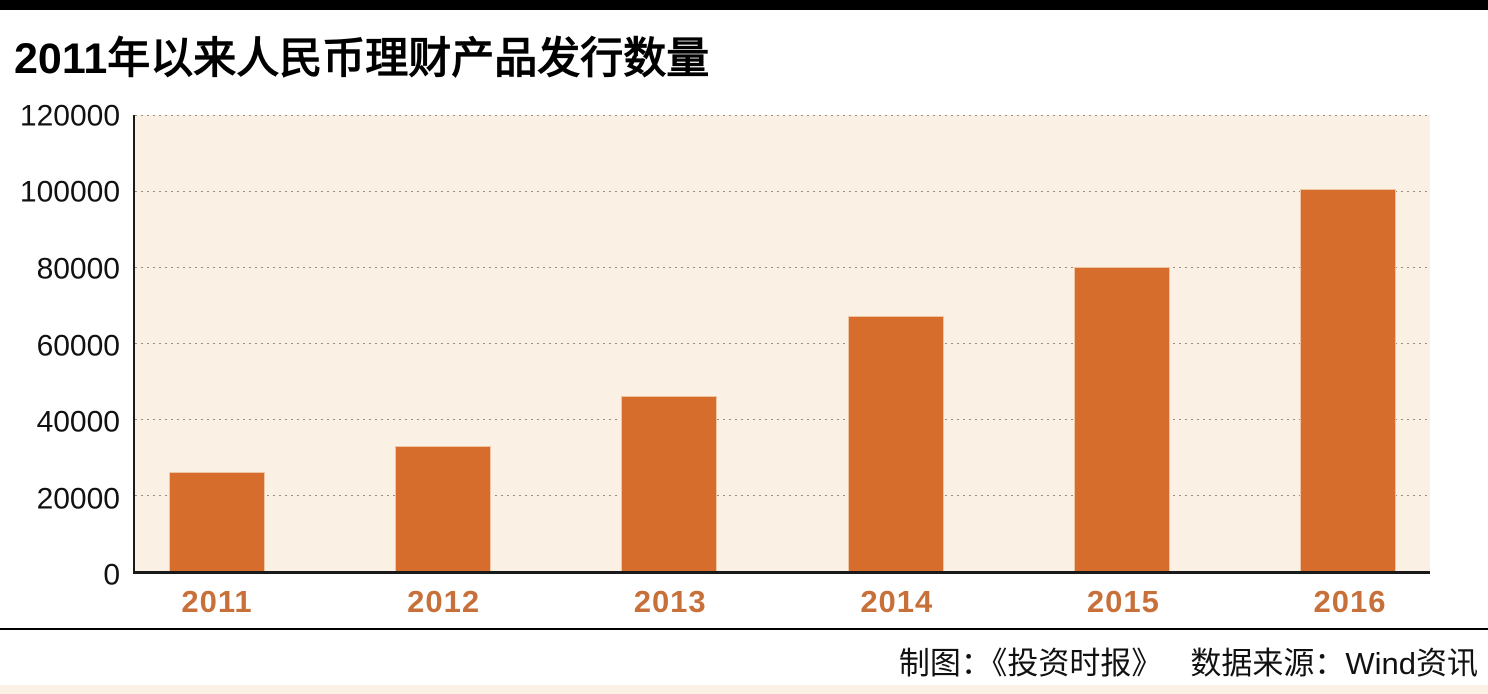  I want to click on y-tick-label-100000: 100000, so click(69, 192).